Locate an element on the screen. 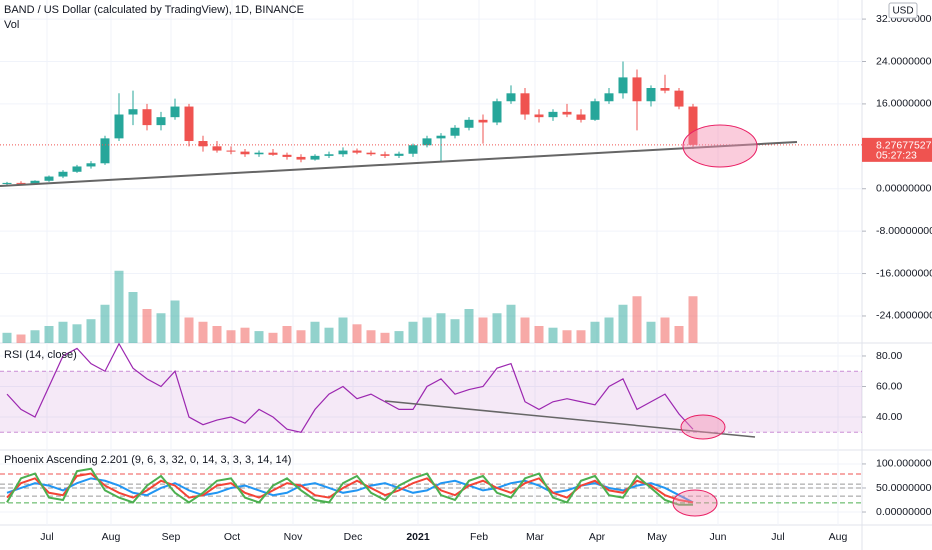 This screenshot has width=932, height=550. last-price-label: 8.27677527 is located at coordinates (904, 146).